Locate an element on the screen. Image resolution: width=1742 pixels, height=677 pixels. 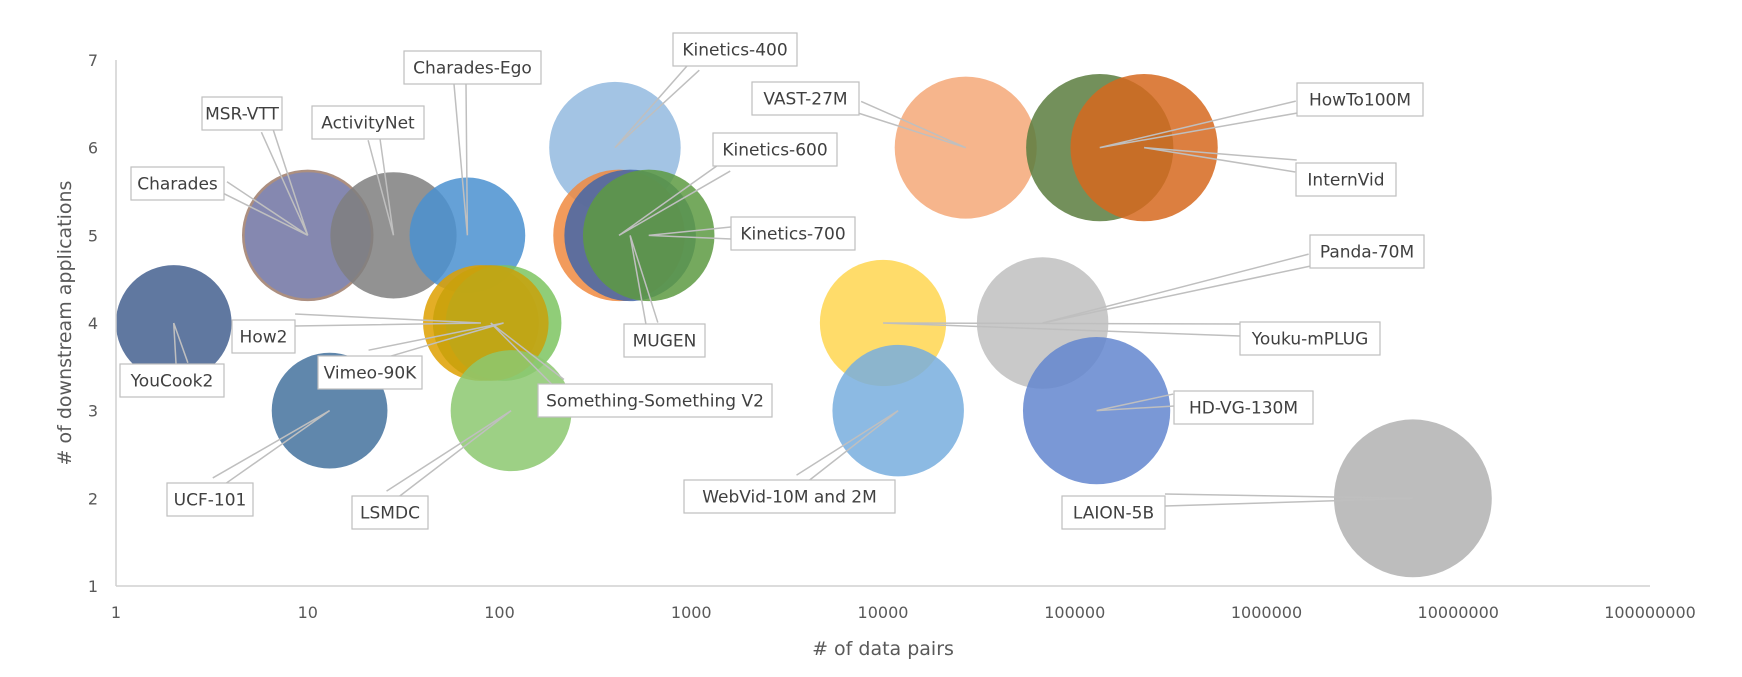
callout-label-kinetics-600: Kinetics-600 is located at coordinates (774, 151).